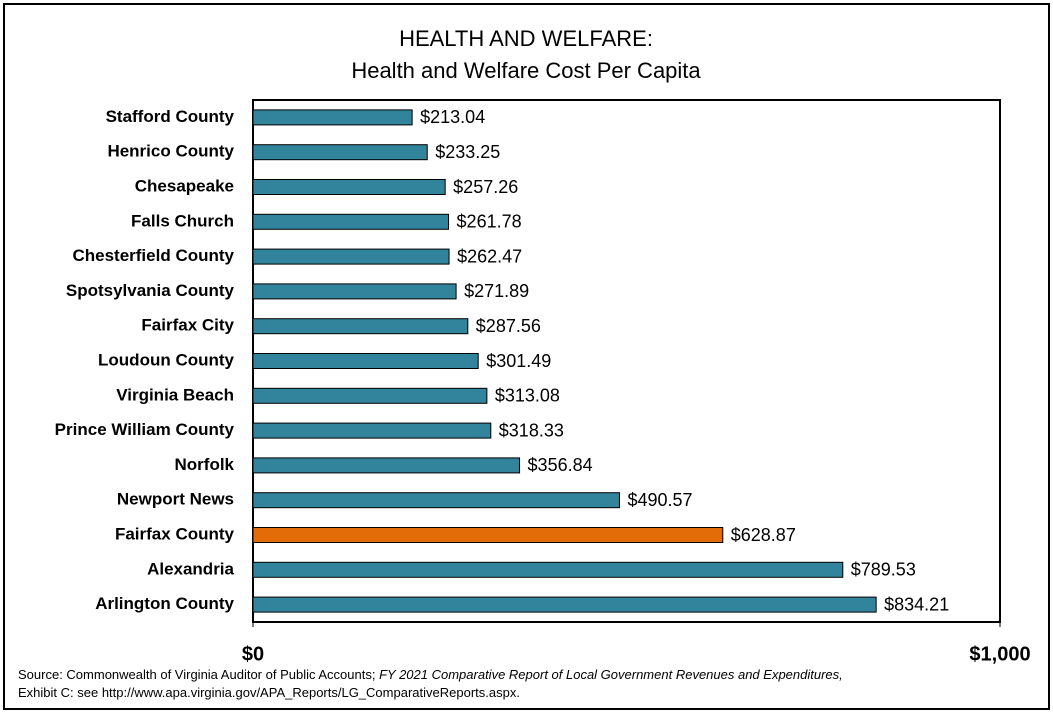  I want to click on data-label: $628.87, so click(763, 535).